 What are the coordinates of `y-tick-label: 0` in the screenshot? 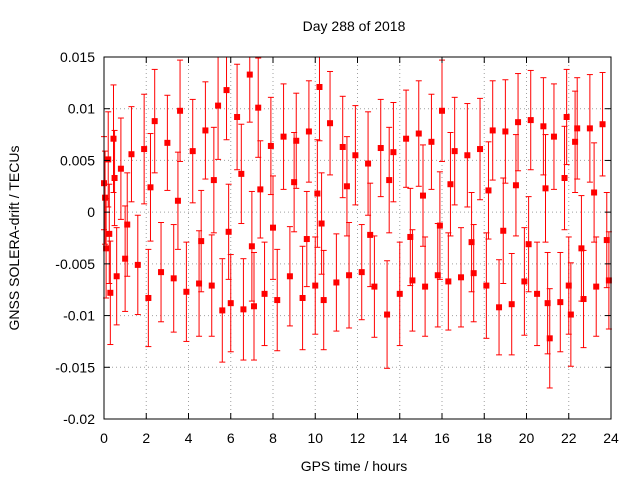 It's located at (91, 212).